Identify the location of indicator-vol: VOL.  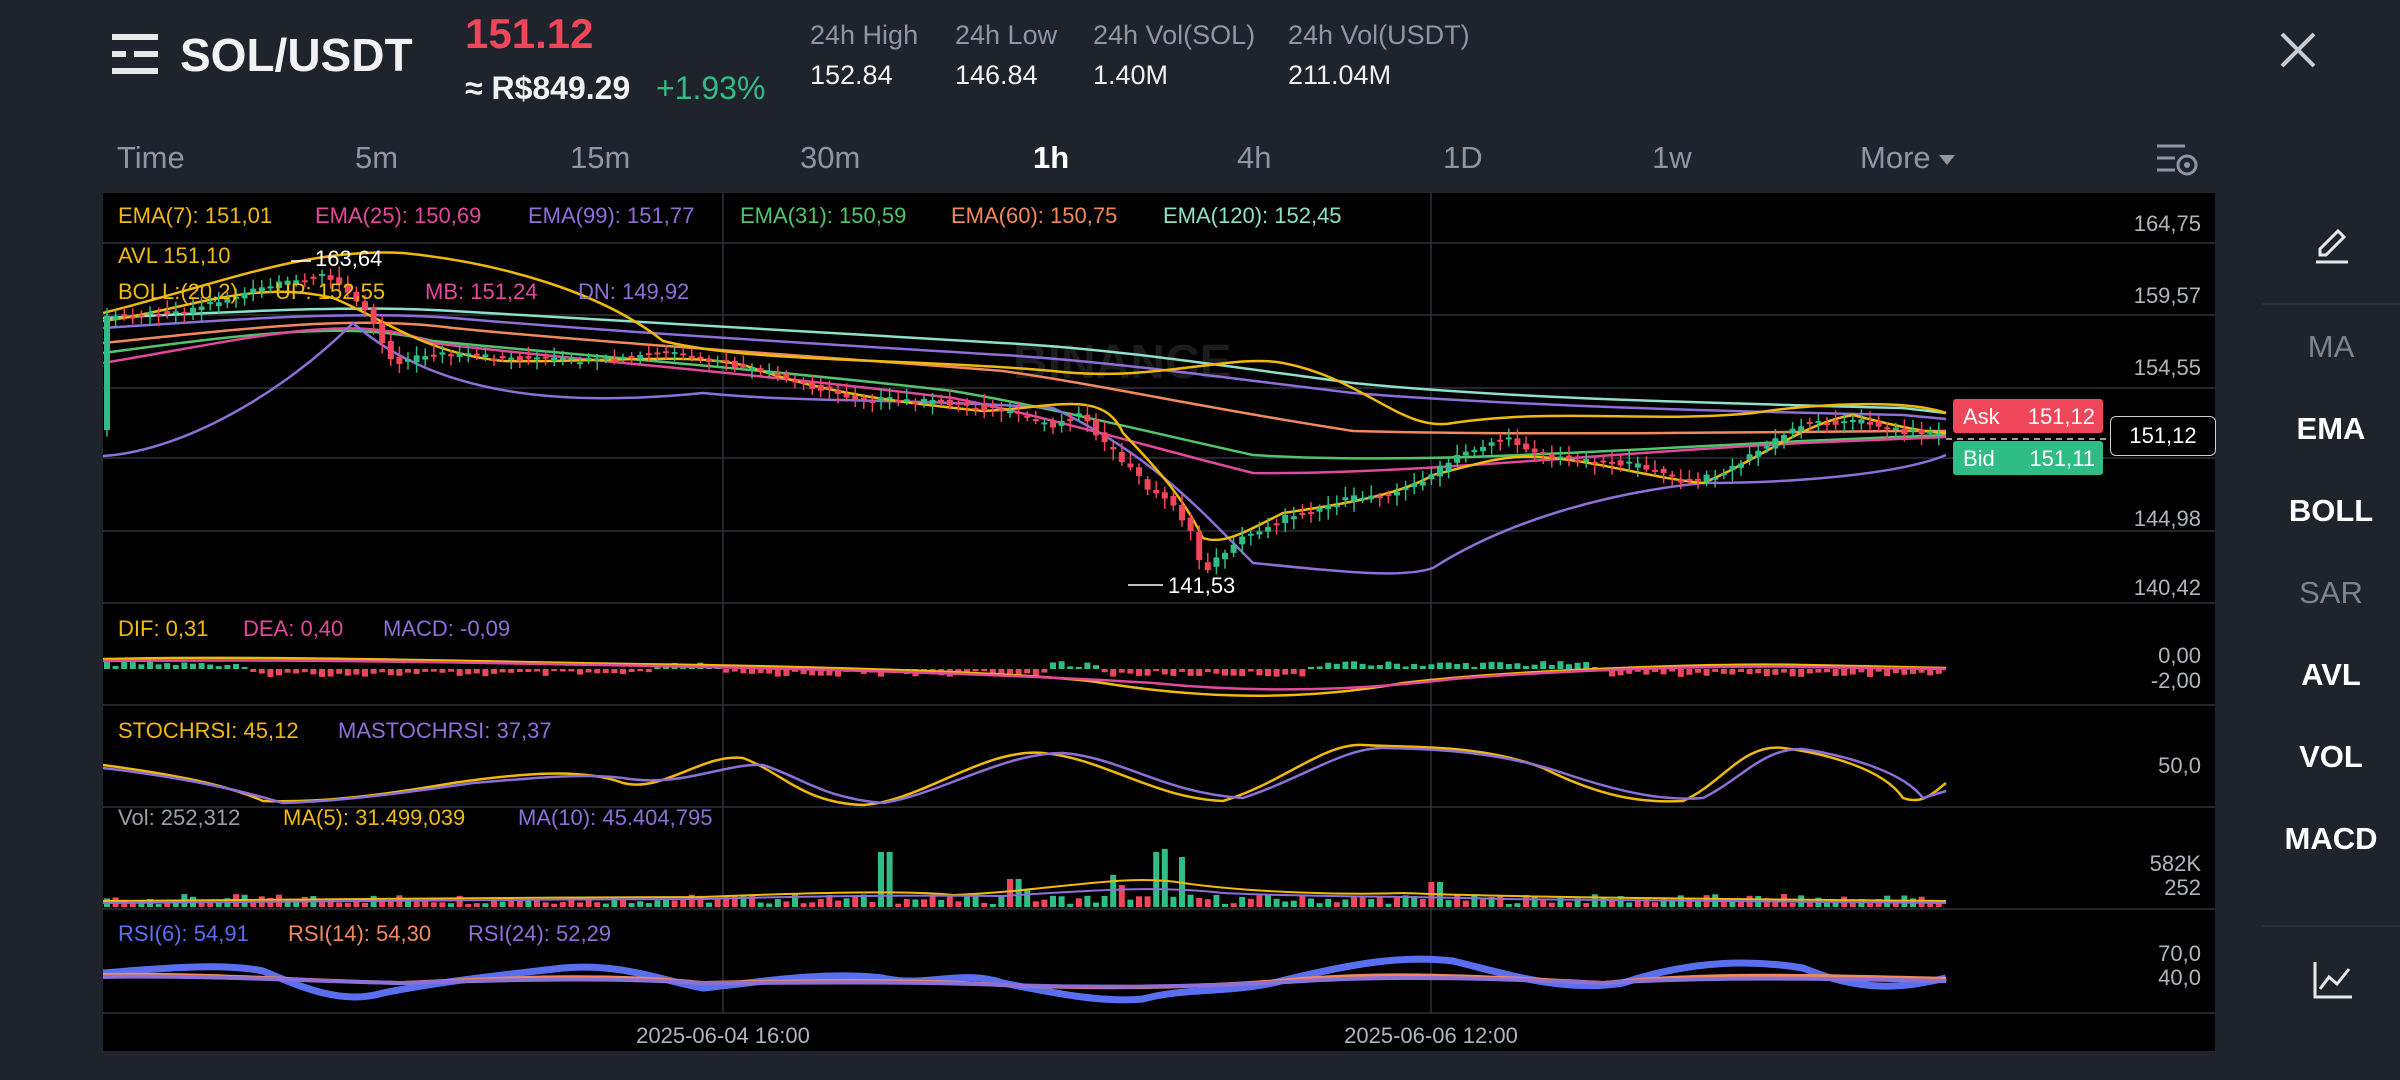
(2331, 756).